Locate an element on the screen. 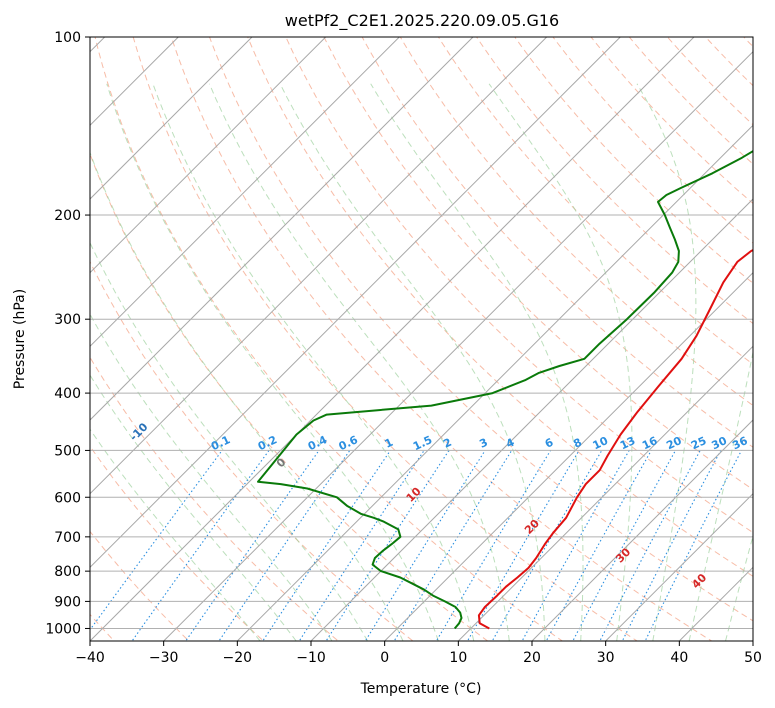 The width and height of the screenshot is (775, 708). mixing-ratio-label: 2 is located at coordinates (447, 443).